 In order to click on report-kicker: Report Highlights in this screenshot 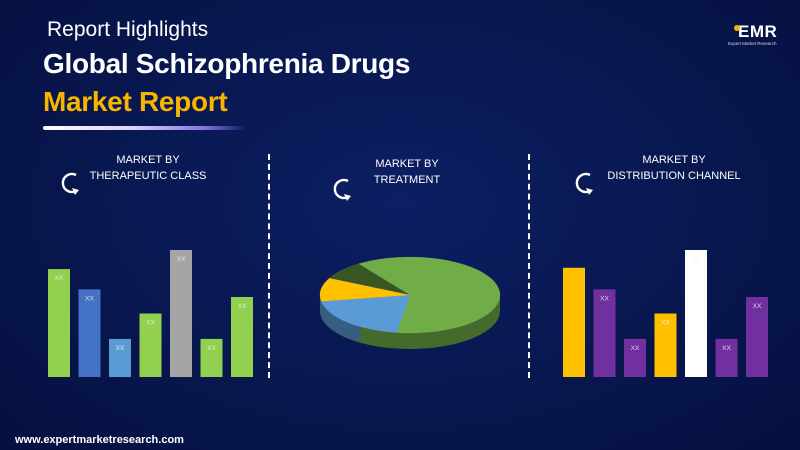, I will do `click(128, 29)`.